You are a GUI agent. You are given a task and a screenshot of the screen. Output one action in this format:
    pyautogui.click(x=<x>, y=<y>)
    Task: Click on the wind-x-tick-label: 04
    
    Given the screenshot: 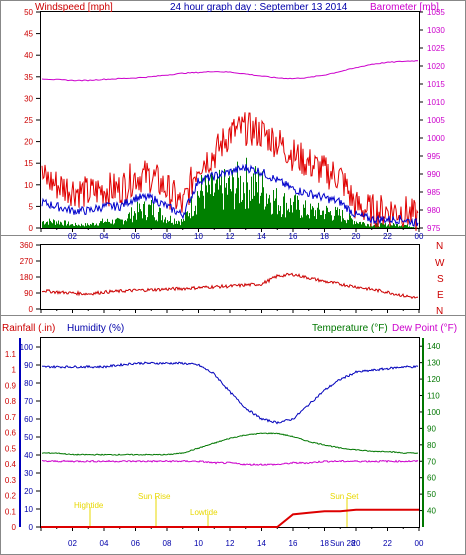 What is the action you would take?
    pyautogui.click(x=104, y=236)
    